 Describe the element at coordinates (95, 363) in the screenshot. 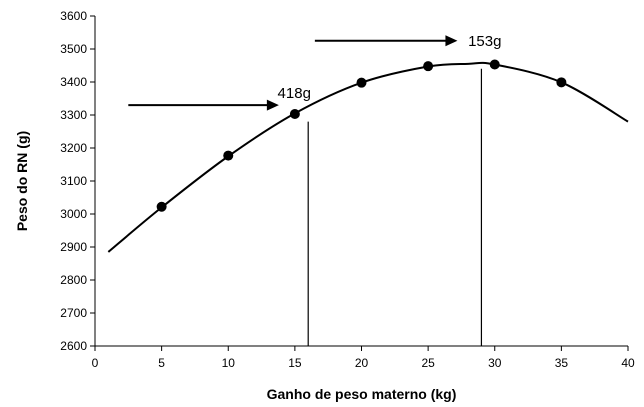

I see `x-tick-label-0: 0` at that location.